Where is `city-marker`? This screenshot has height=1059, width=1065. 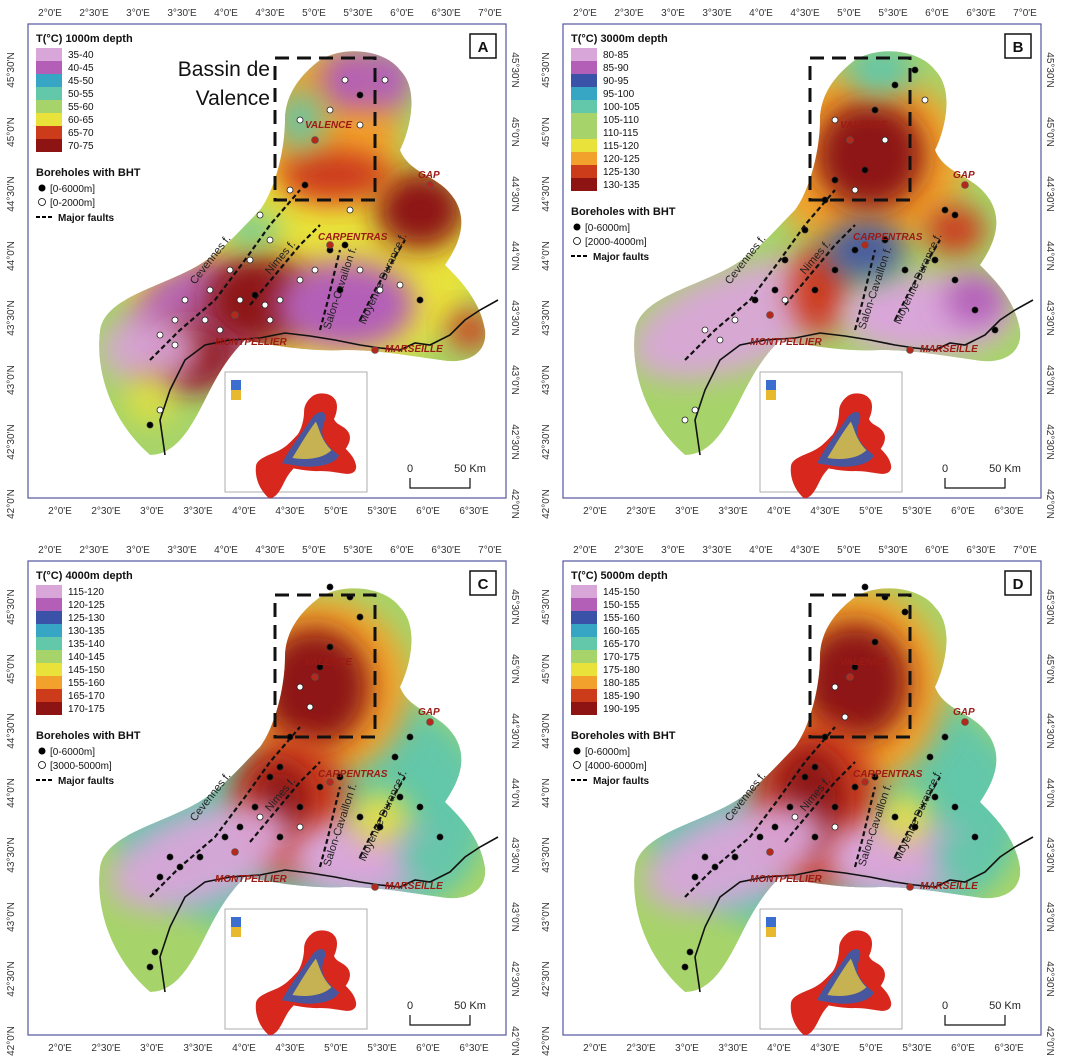 city-marker is located at coordinates (965, 185).